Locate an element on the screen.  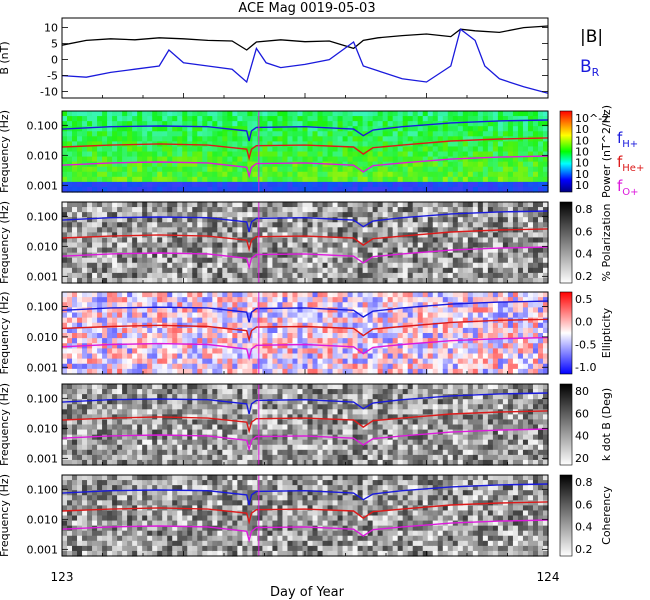
legend-item: BR is located at coordinates (590, 68).